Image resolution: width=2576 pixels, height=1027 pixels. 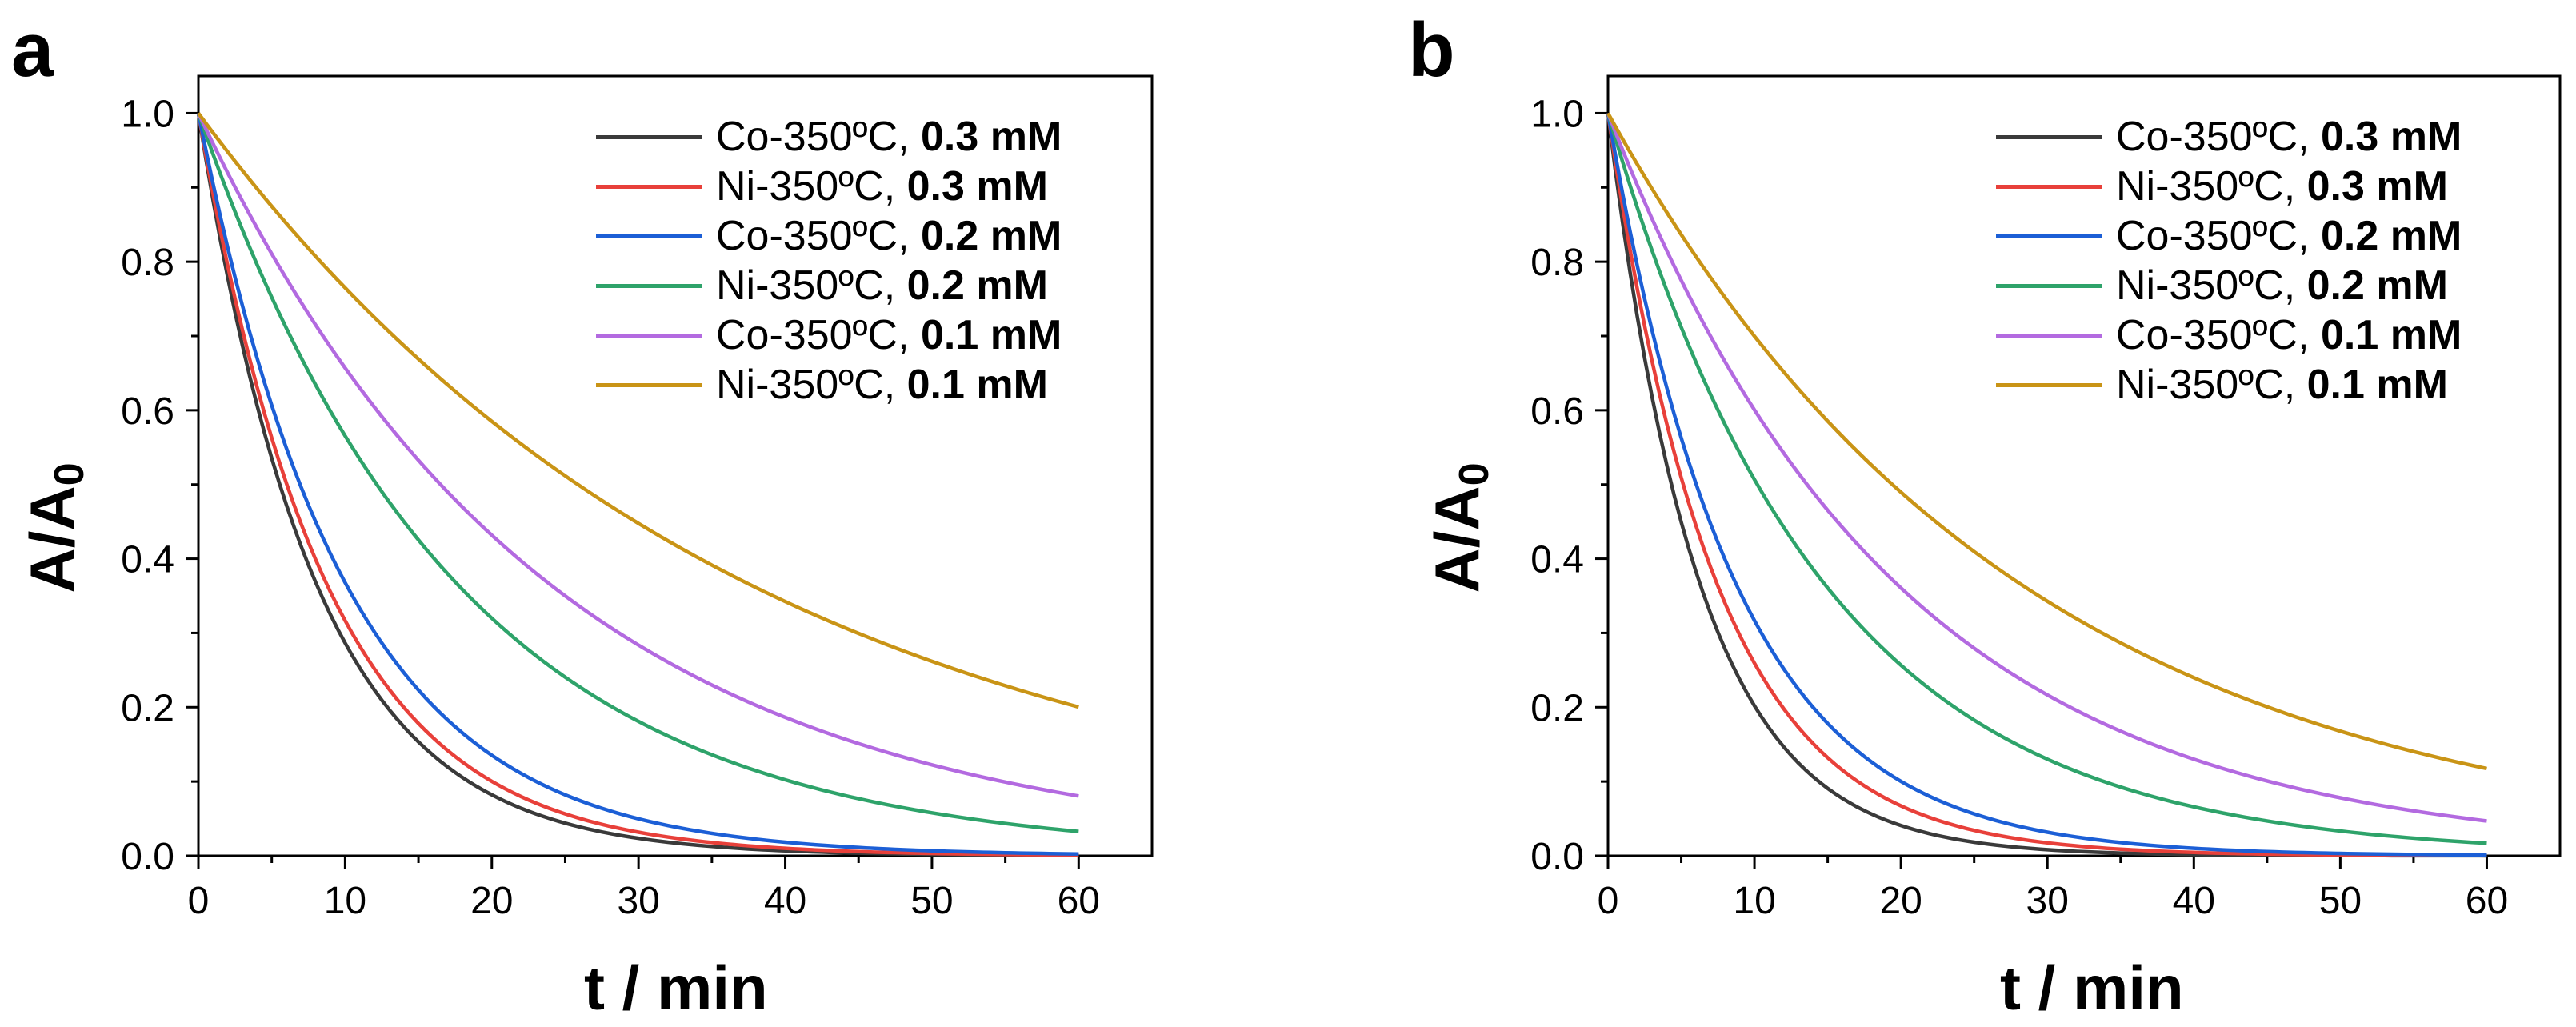 I want to click on legend-label: Co-350ºC, 0.1 mM, so click(x=889, y=335).